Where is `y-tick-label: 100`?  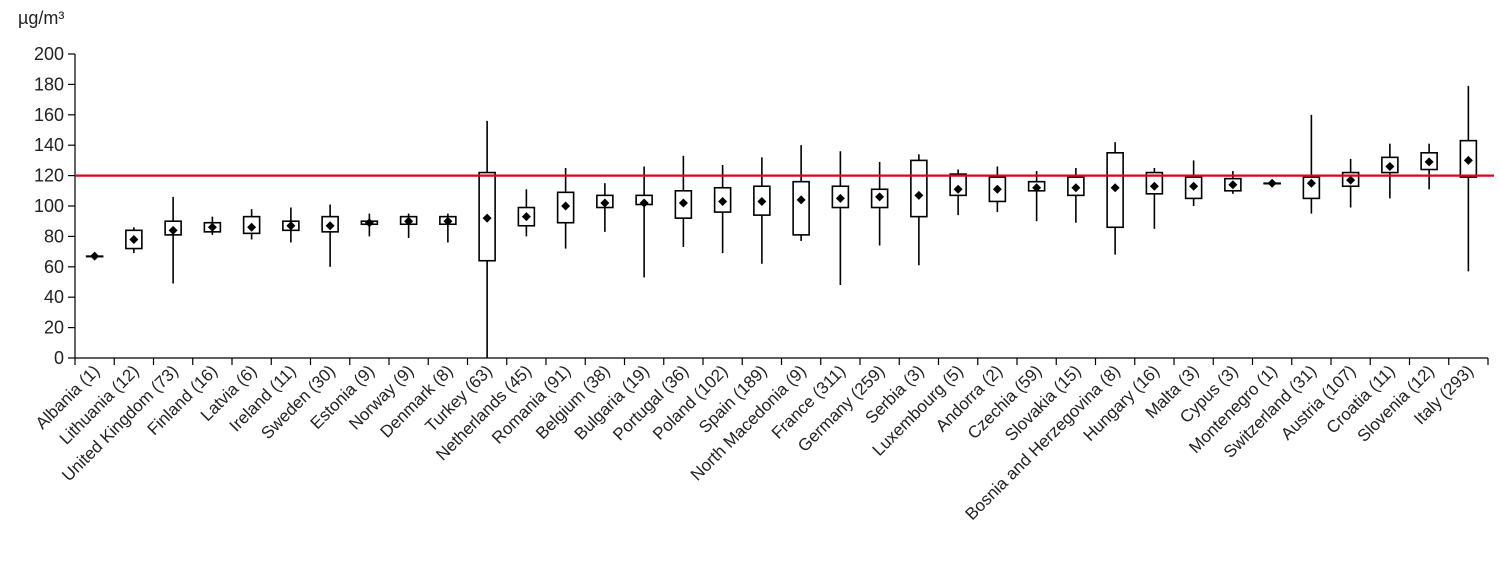 y-tick-label: 100 is located at coordinates (49, 206).